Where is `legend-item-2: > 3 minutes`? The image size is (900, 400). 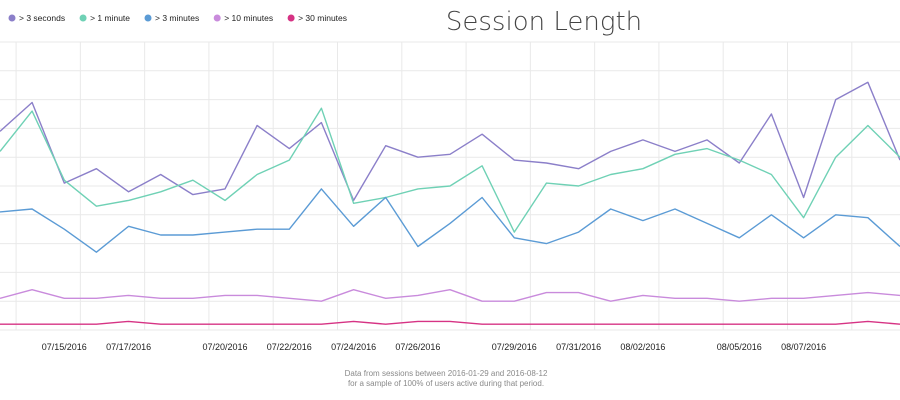
legend-item-2: > 3 minutes is located at coordinates (172, 18).